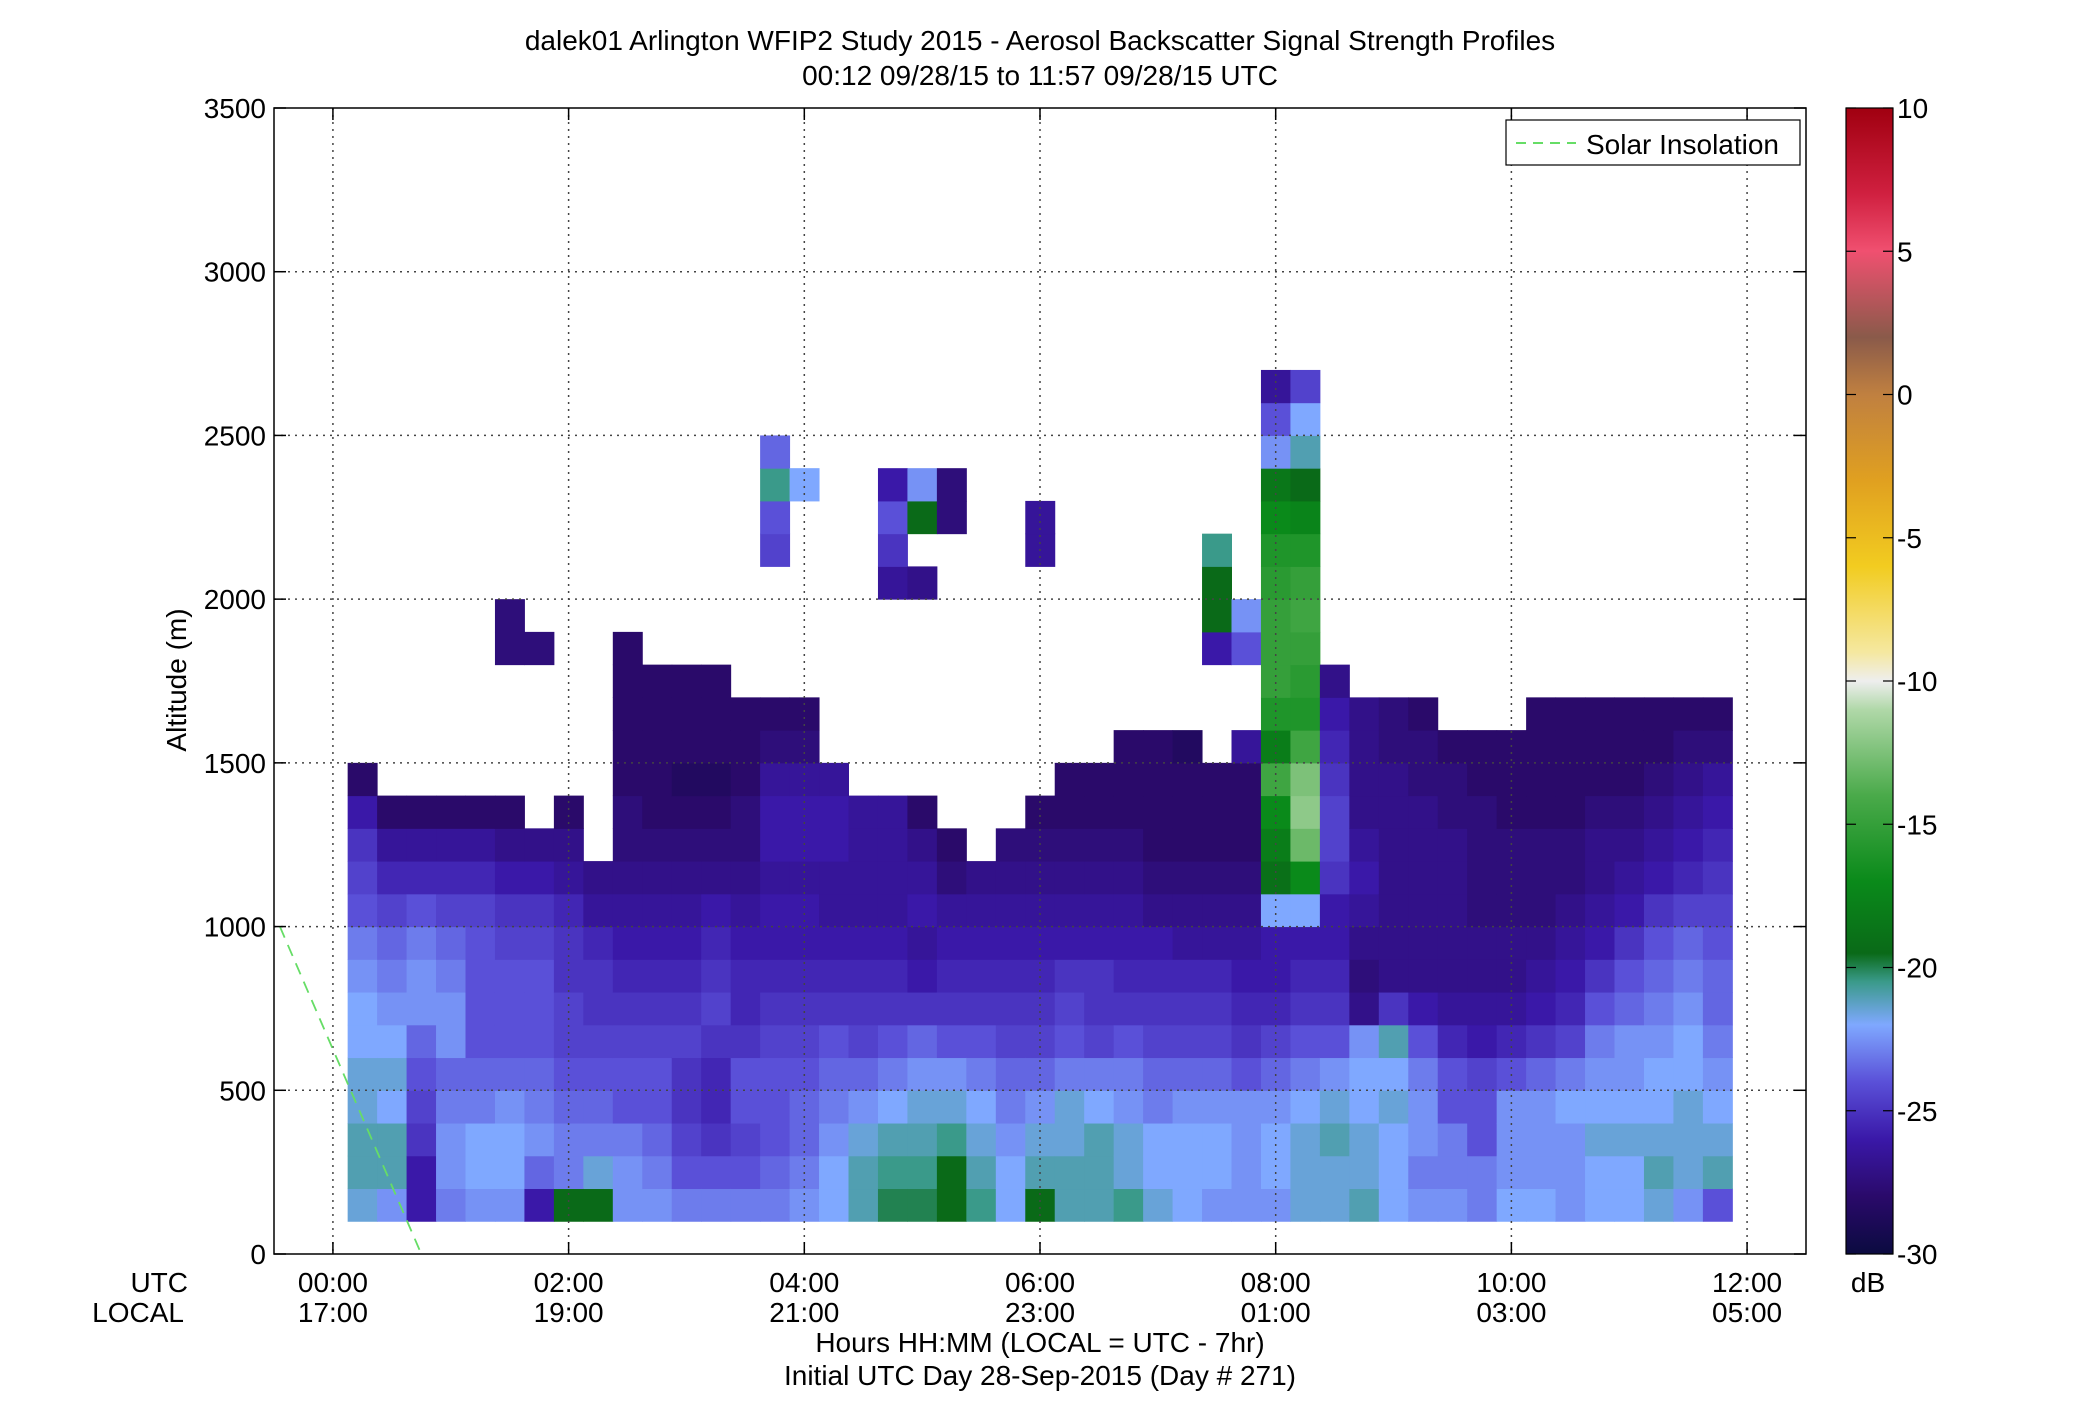 The height and width of the screenshot is (1425, 2098). What do you see at coordinates (1747, 1312) in the screenshot?
I see `x-tick-label-local: 05:00` at bounding box center [1747, 1312].